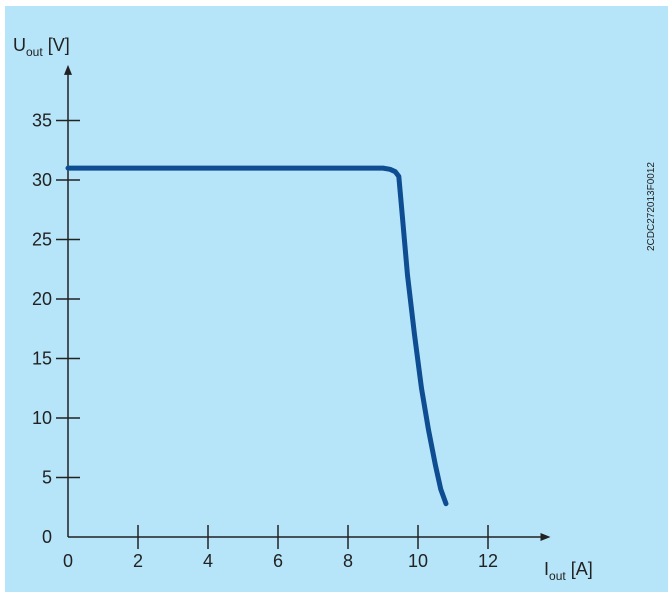 The image size is (668, 592). What do you see at coordinates (42, 180) in the screenshot?
I see `y-tick-label: 30` at bounding box center [42, 180].